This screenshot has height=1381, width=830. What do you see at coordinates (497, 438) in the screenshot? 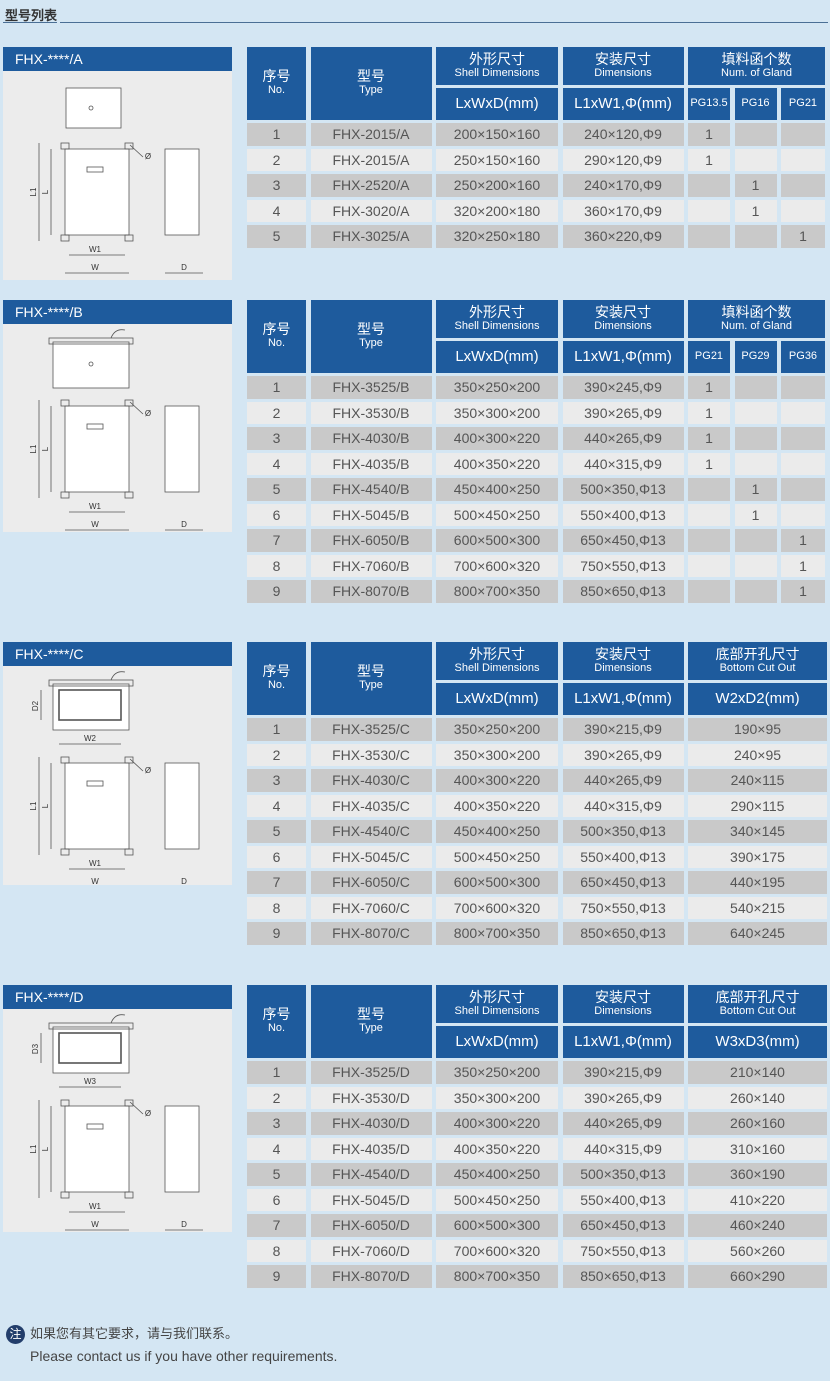
I see `table-cell: 400×300×220` at bounding box center [497, 438].